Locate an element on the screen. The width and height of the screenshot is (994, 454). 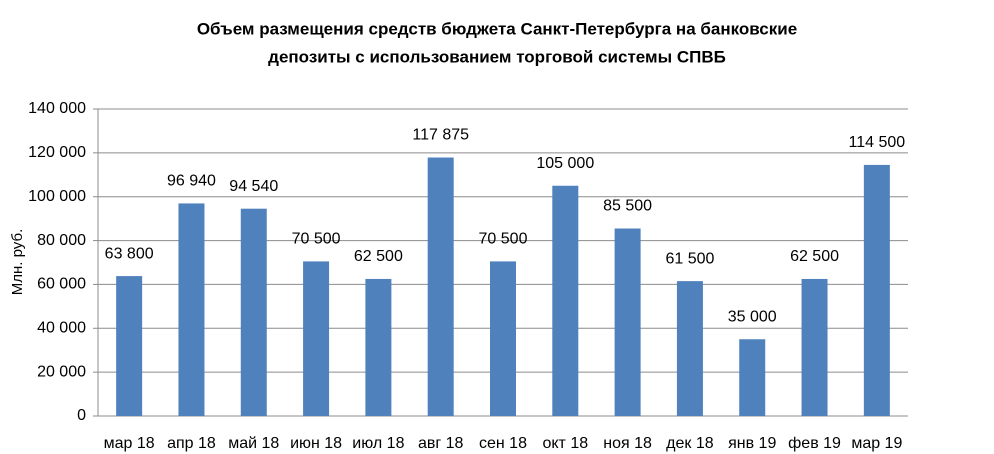
x-tick-label: апр 18 is located at coordinates (191, 443).